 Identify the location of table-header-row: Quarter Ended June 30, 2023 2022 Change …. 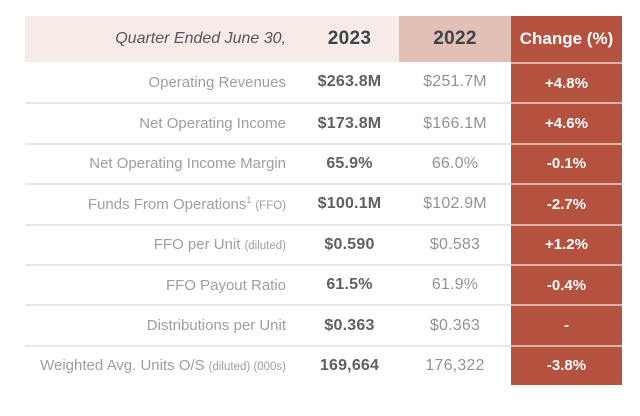
(323, 39).